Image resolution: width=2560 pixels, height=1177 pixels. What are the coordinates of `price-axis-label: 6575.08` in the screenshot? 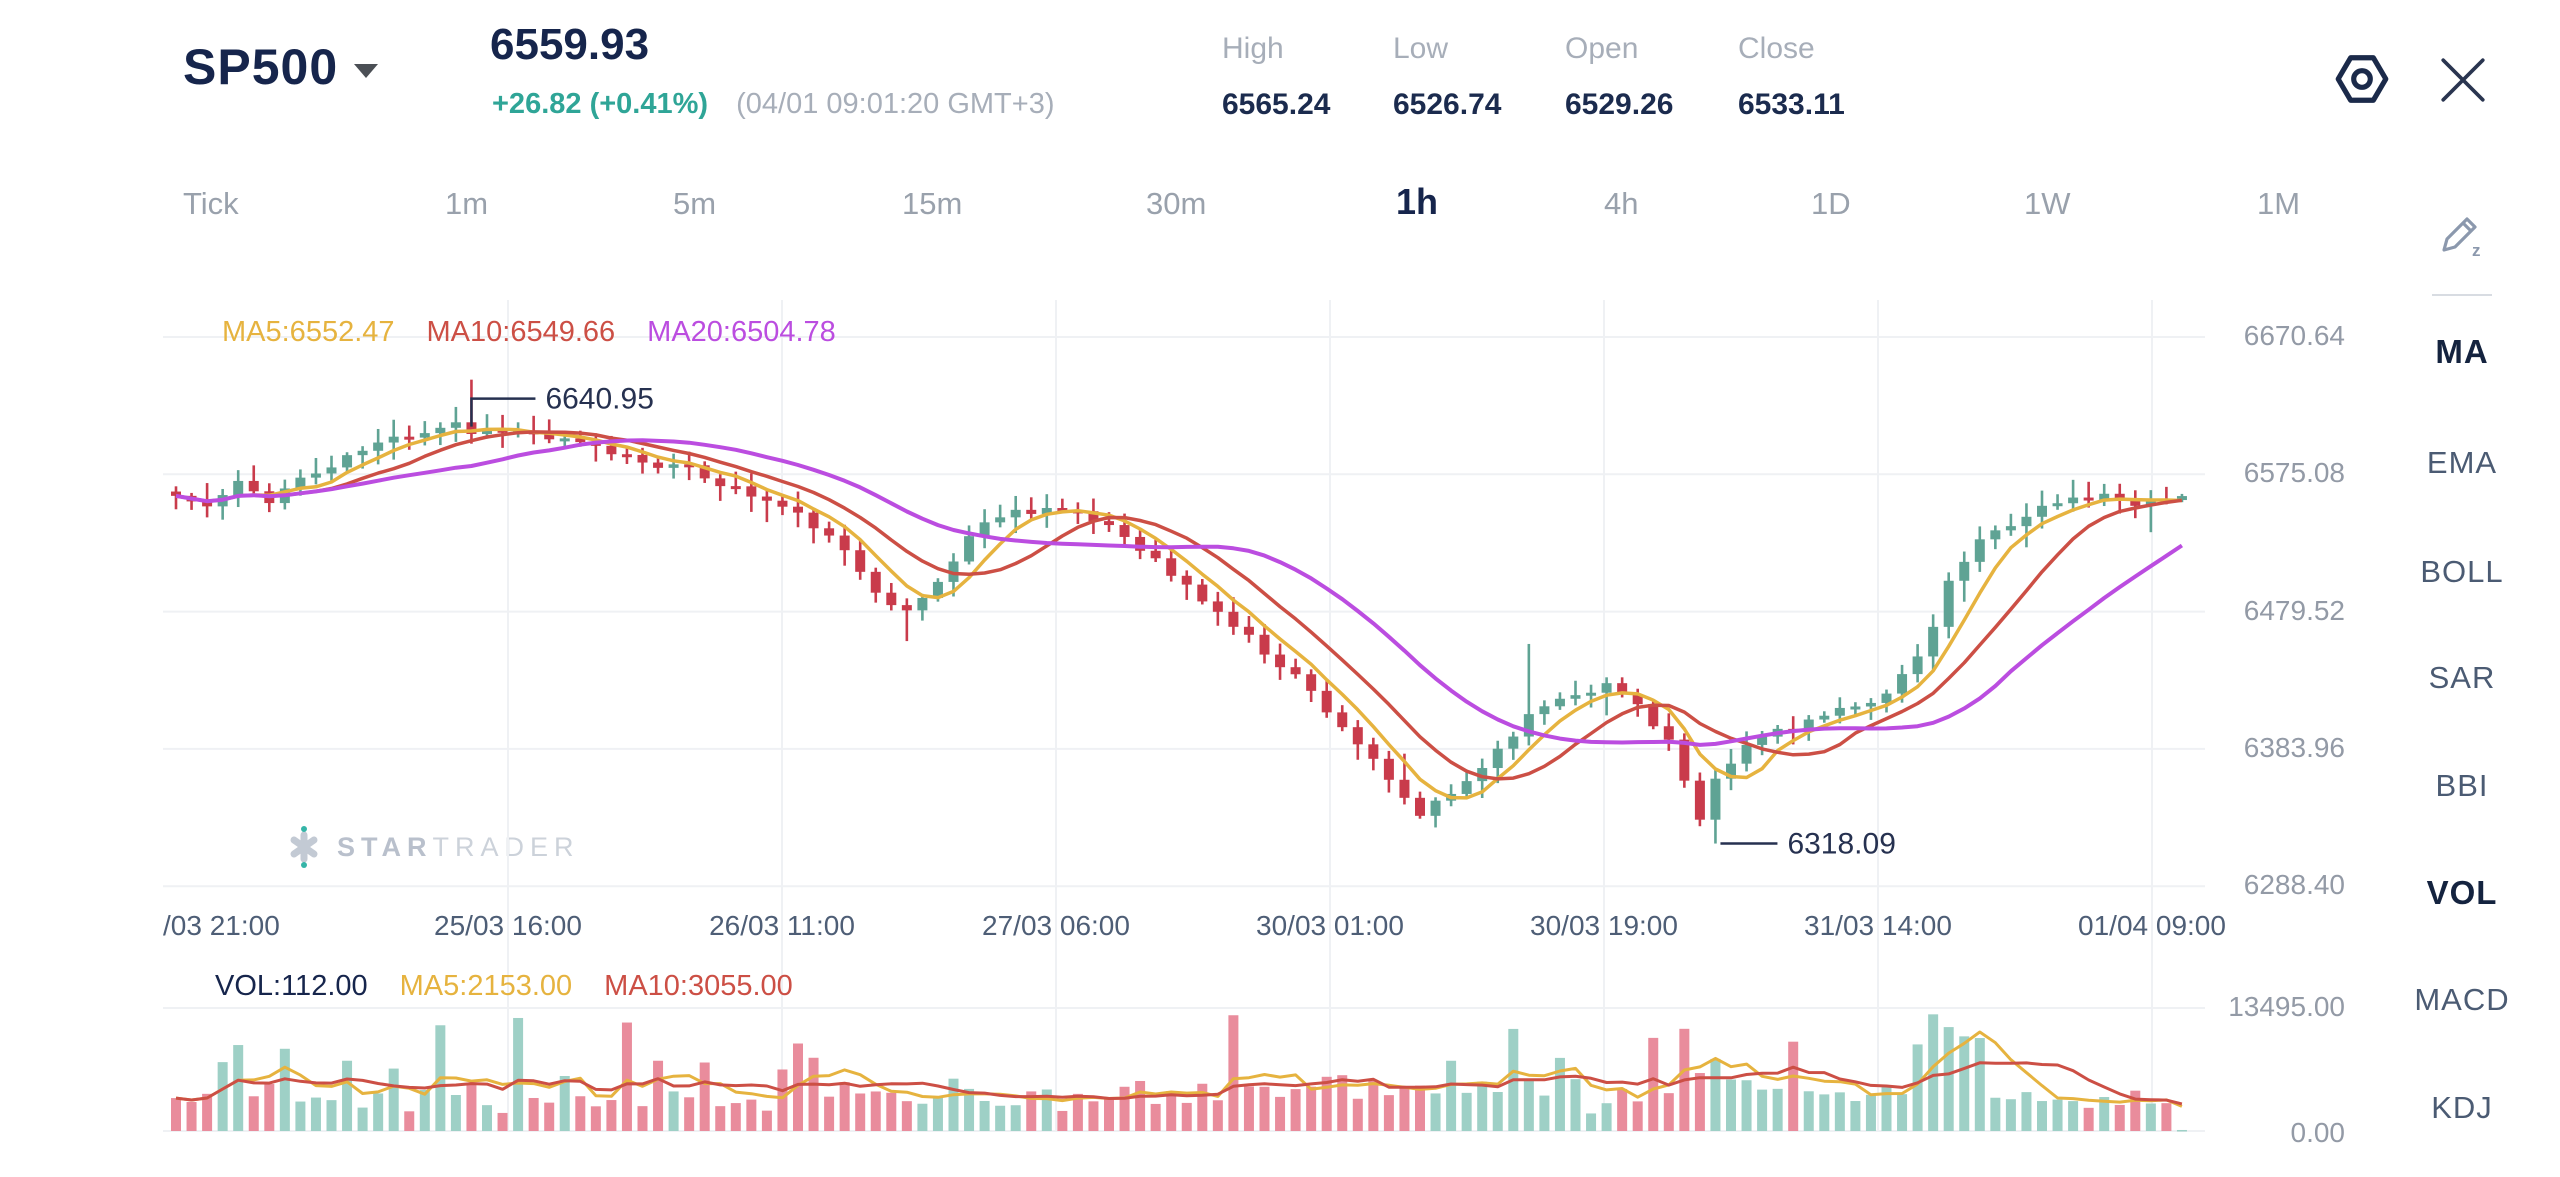 It's located at (2294, 473).